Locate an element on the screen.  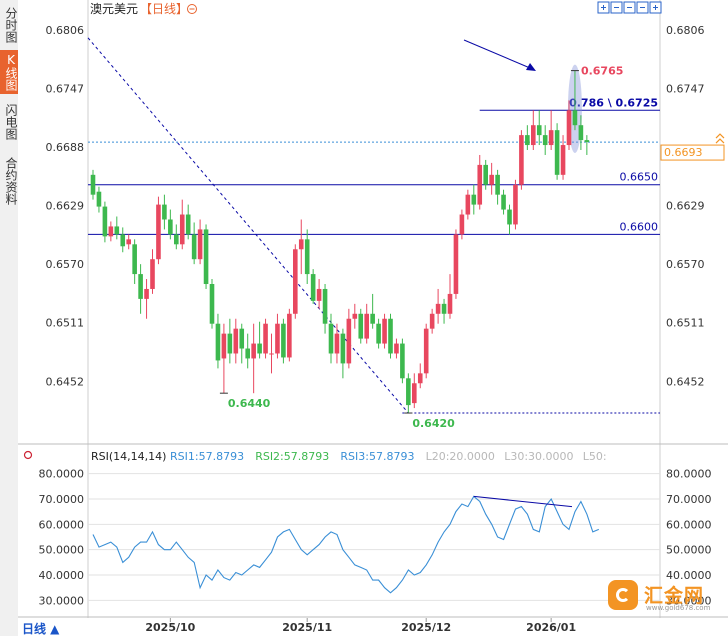
rsi-settings-icon is located at coordinates (28, 455).